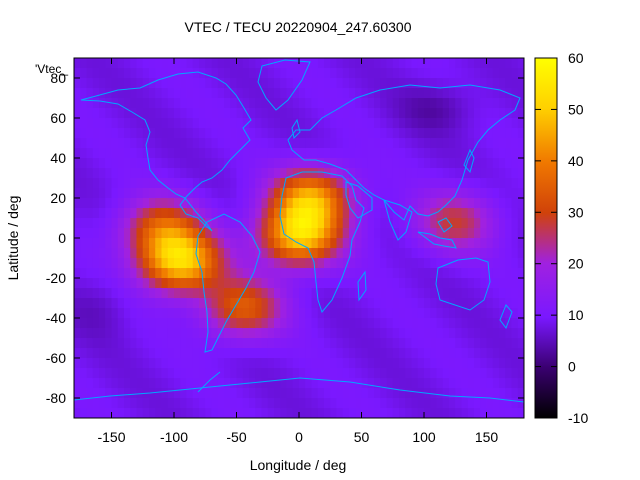 This screenshot has width=640, height=480. Describe the element at coordinates (572, 367) in the screenshot. I see `colorbar-tick-label: 0` at that location.